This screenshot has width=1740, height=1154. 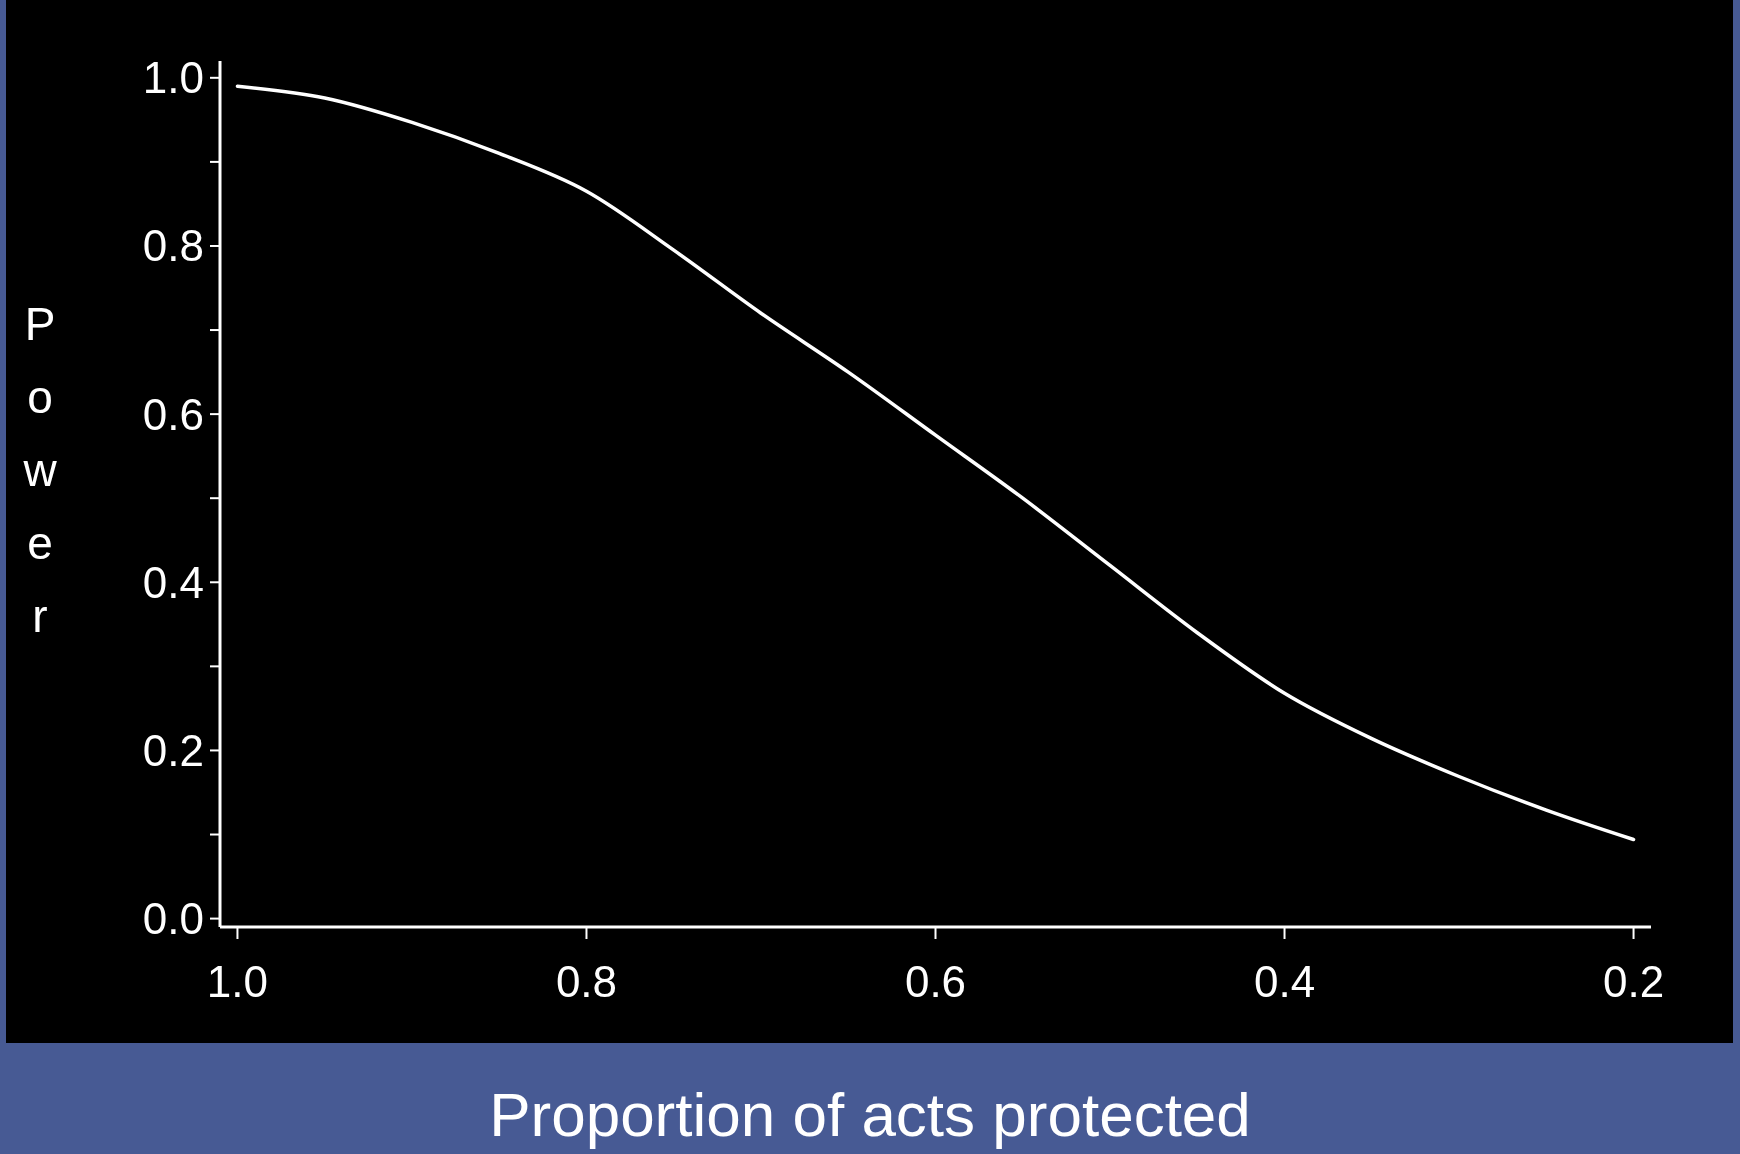 I want to click on y-tick-label: 0.6, so click(x=173, y=414).